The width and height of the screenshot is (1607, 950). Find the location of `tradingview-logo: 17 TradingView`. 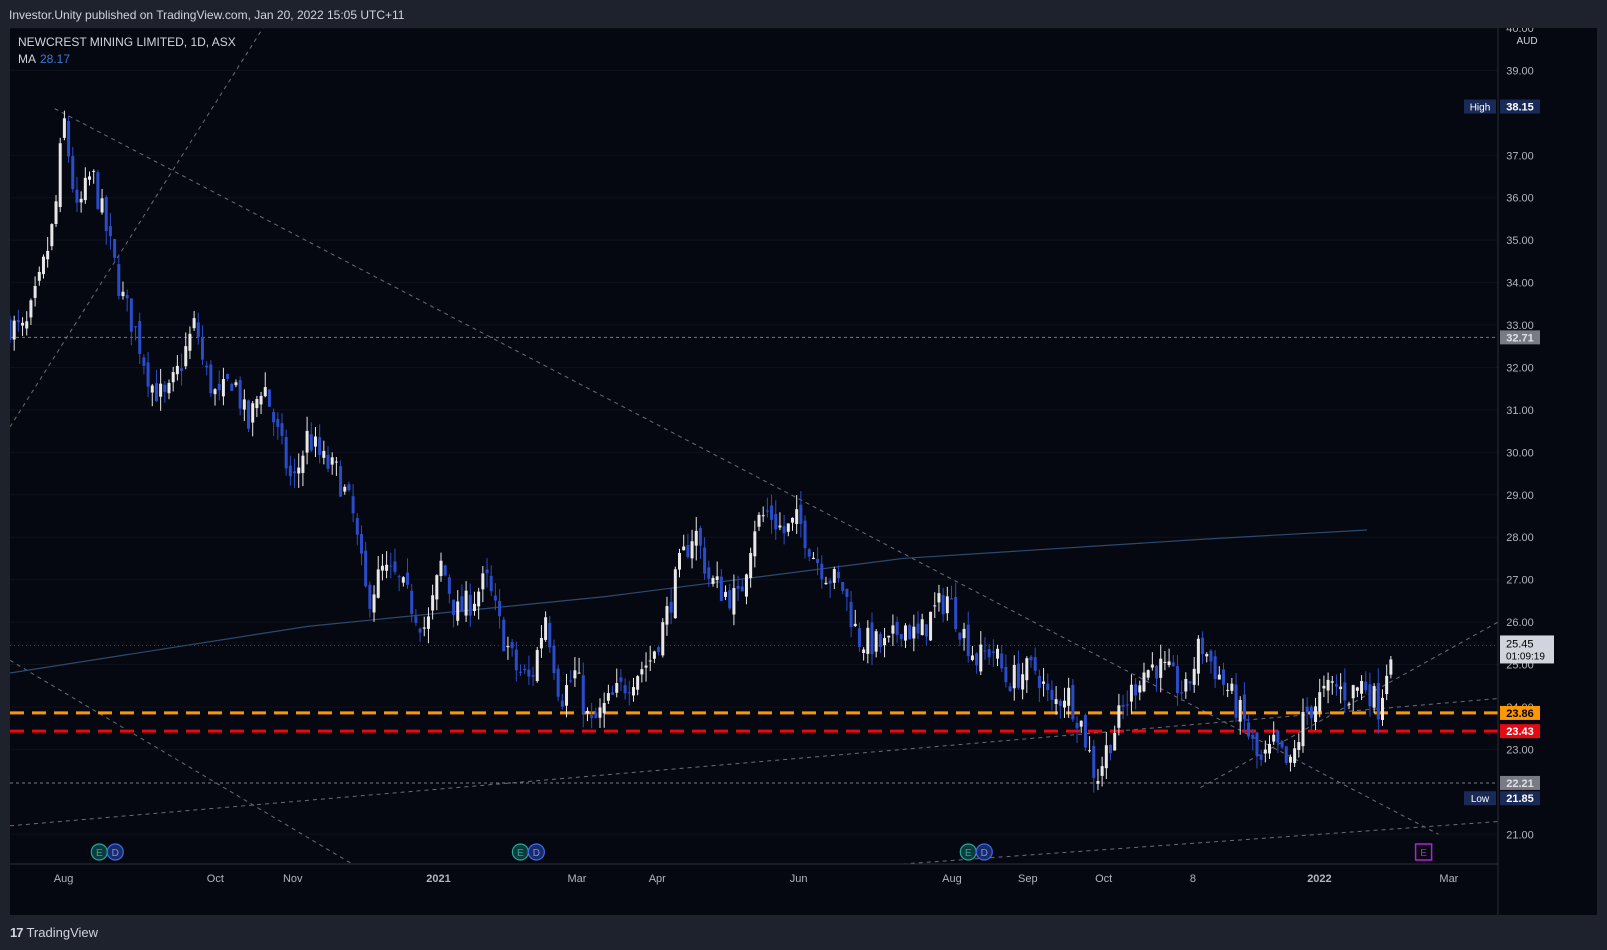

tradingview-logo: 17 TradingView is located at coordinates (54, 932).